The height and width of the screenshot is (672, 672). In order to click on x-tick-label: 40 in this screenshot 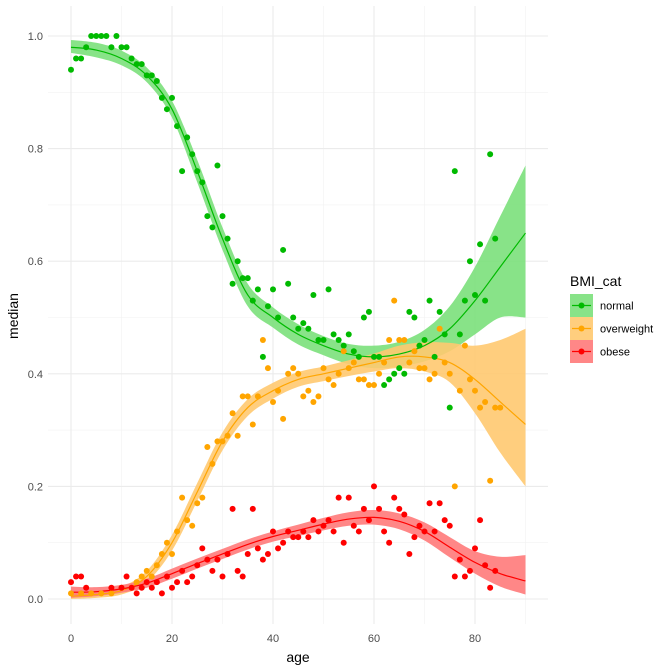, I will do `click(273, 639)`.